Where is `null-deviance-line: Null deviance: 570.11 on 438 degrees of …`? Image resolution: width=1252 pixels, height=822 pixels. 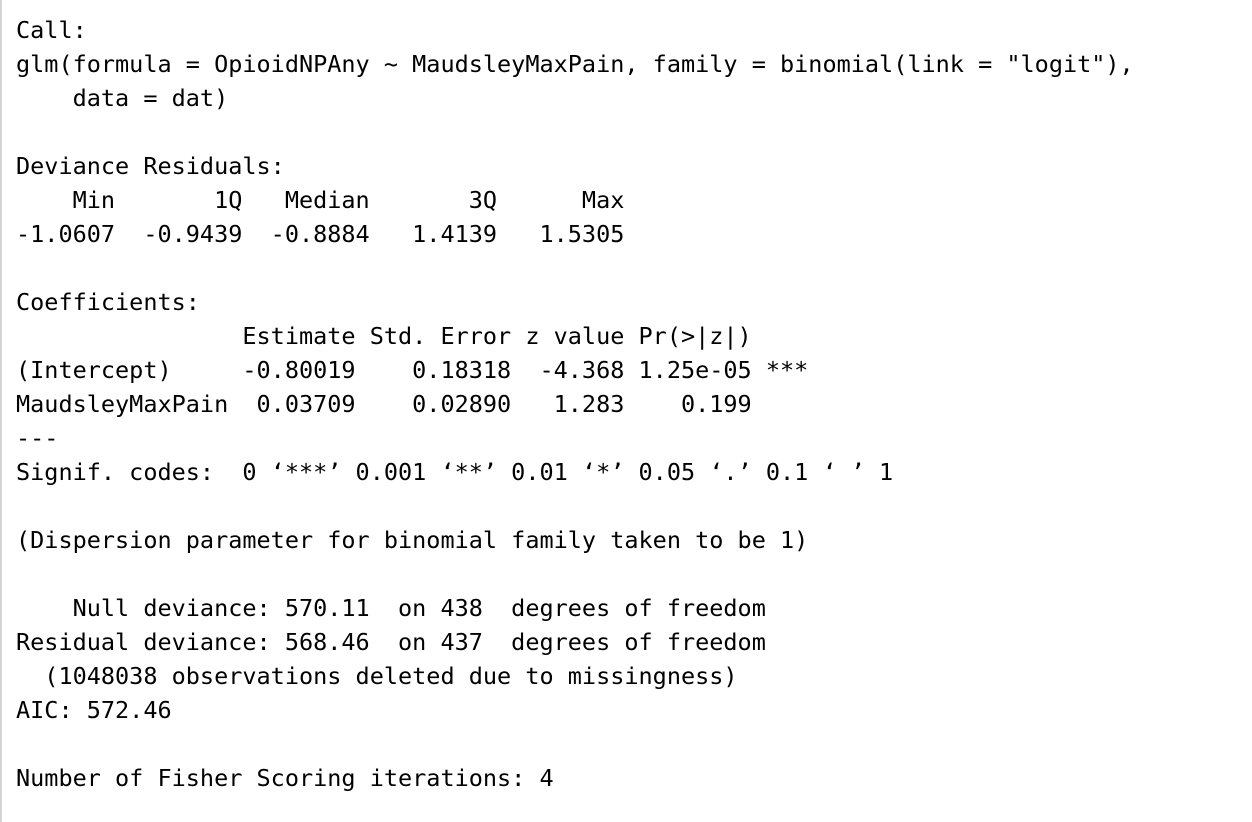
null-deviance-line: Null deviance: 570.11 on 438 degrees of … is located at coordinates (391, 608).